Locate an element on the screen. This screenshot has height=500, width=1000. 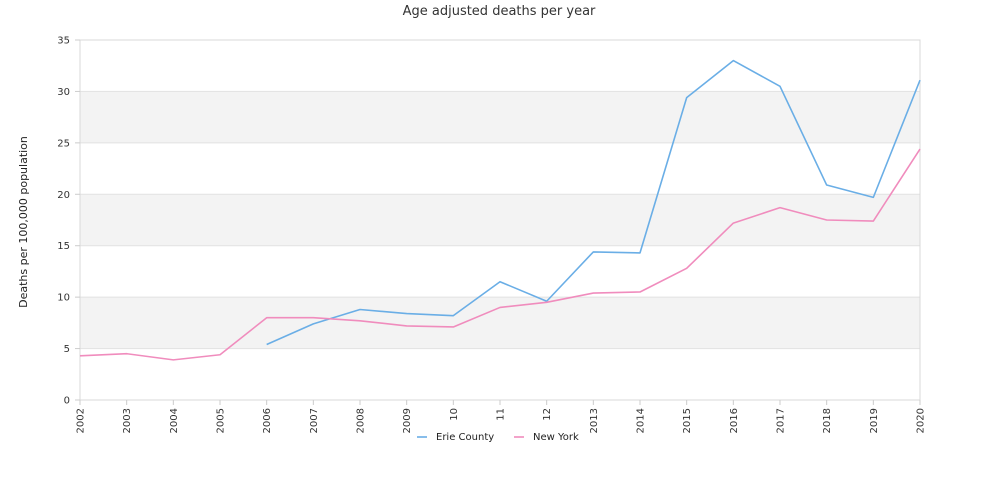
y-tick-label: 10 is located at coordinates (63, 298).